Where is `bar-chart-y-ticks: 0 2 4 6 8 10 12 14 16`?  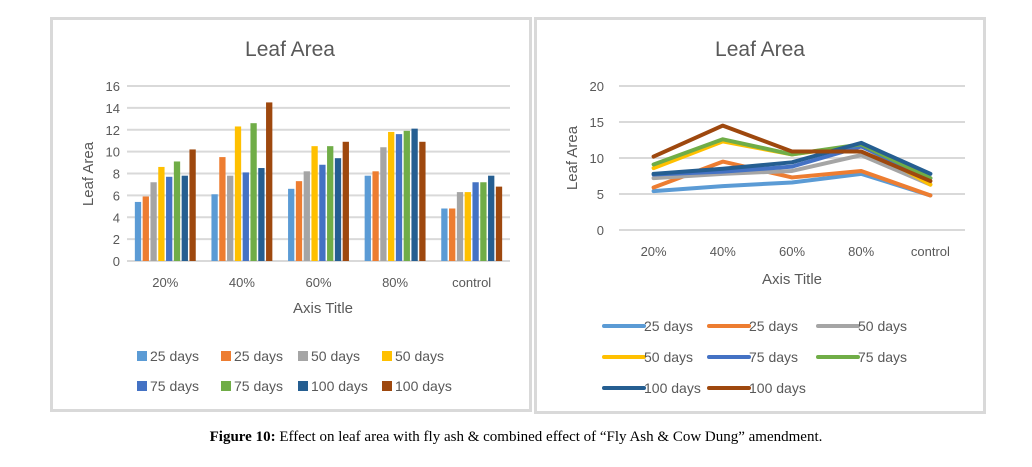
bar-chart-y-ticks: 0 2 4 6 8 10 12 14 16 is located at coordinates (113, 174).